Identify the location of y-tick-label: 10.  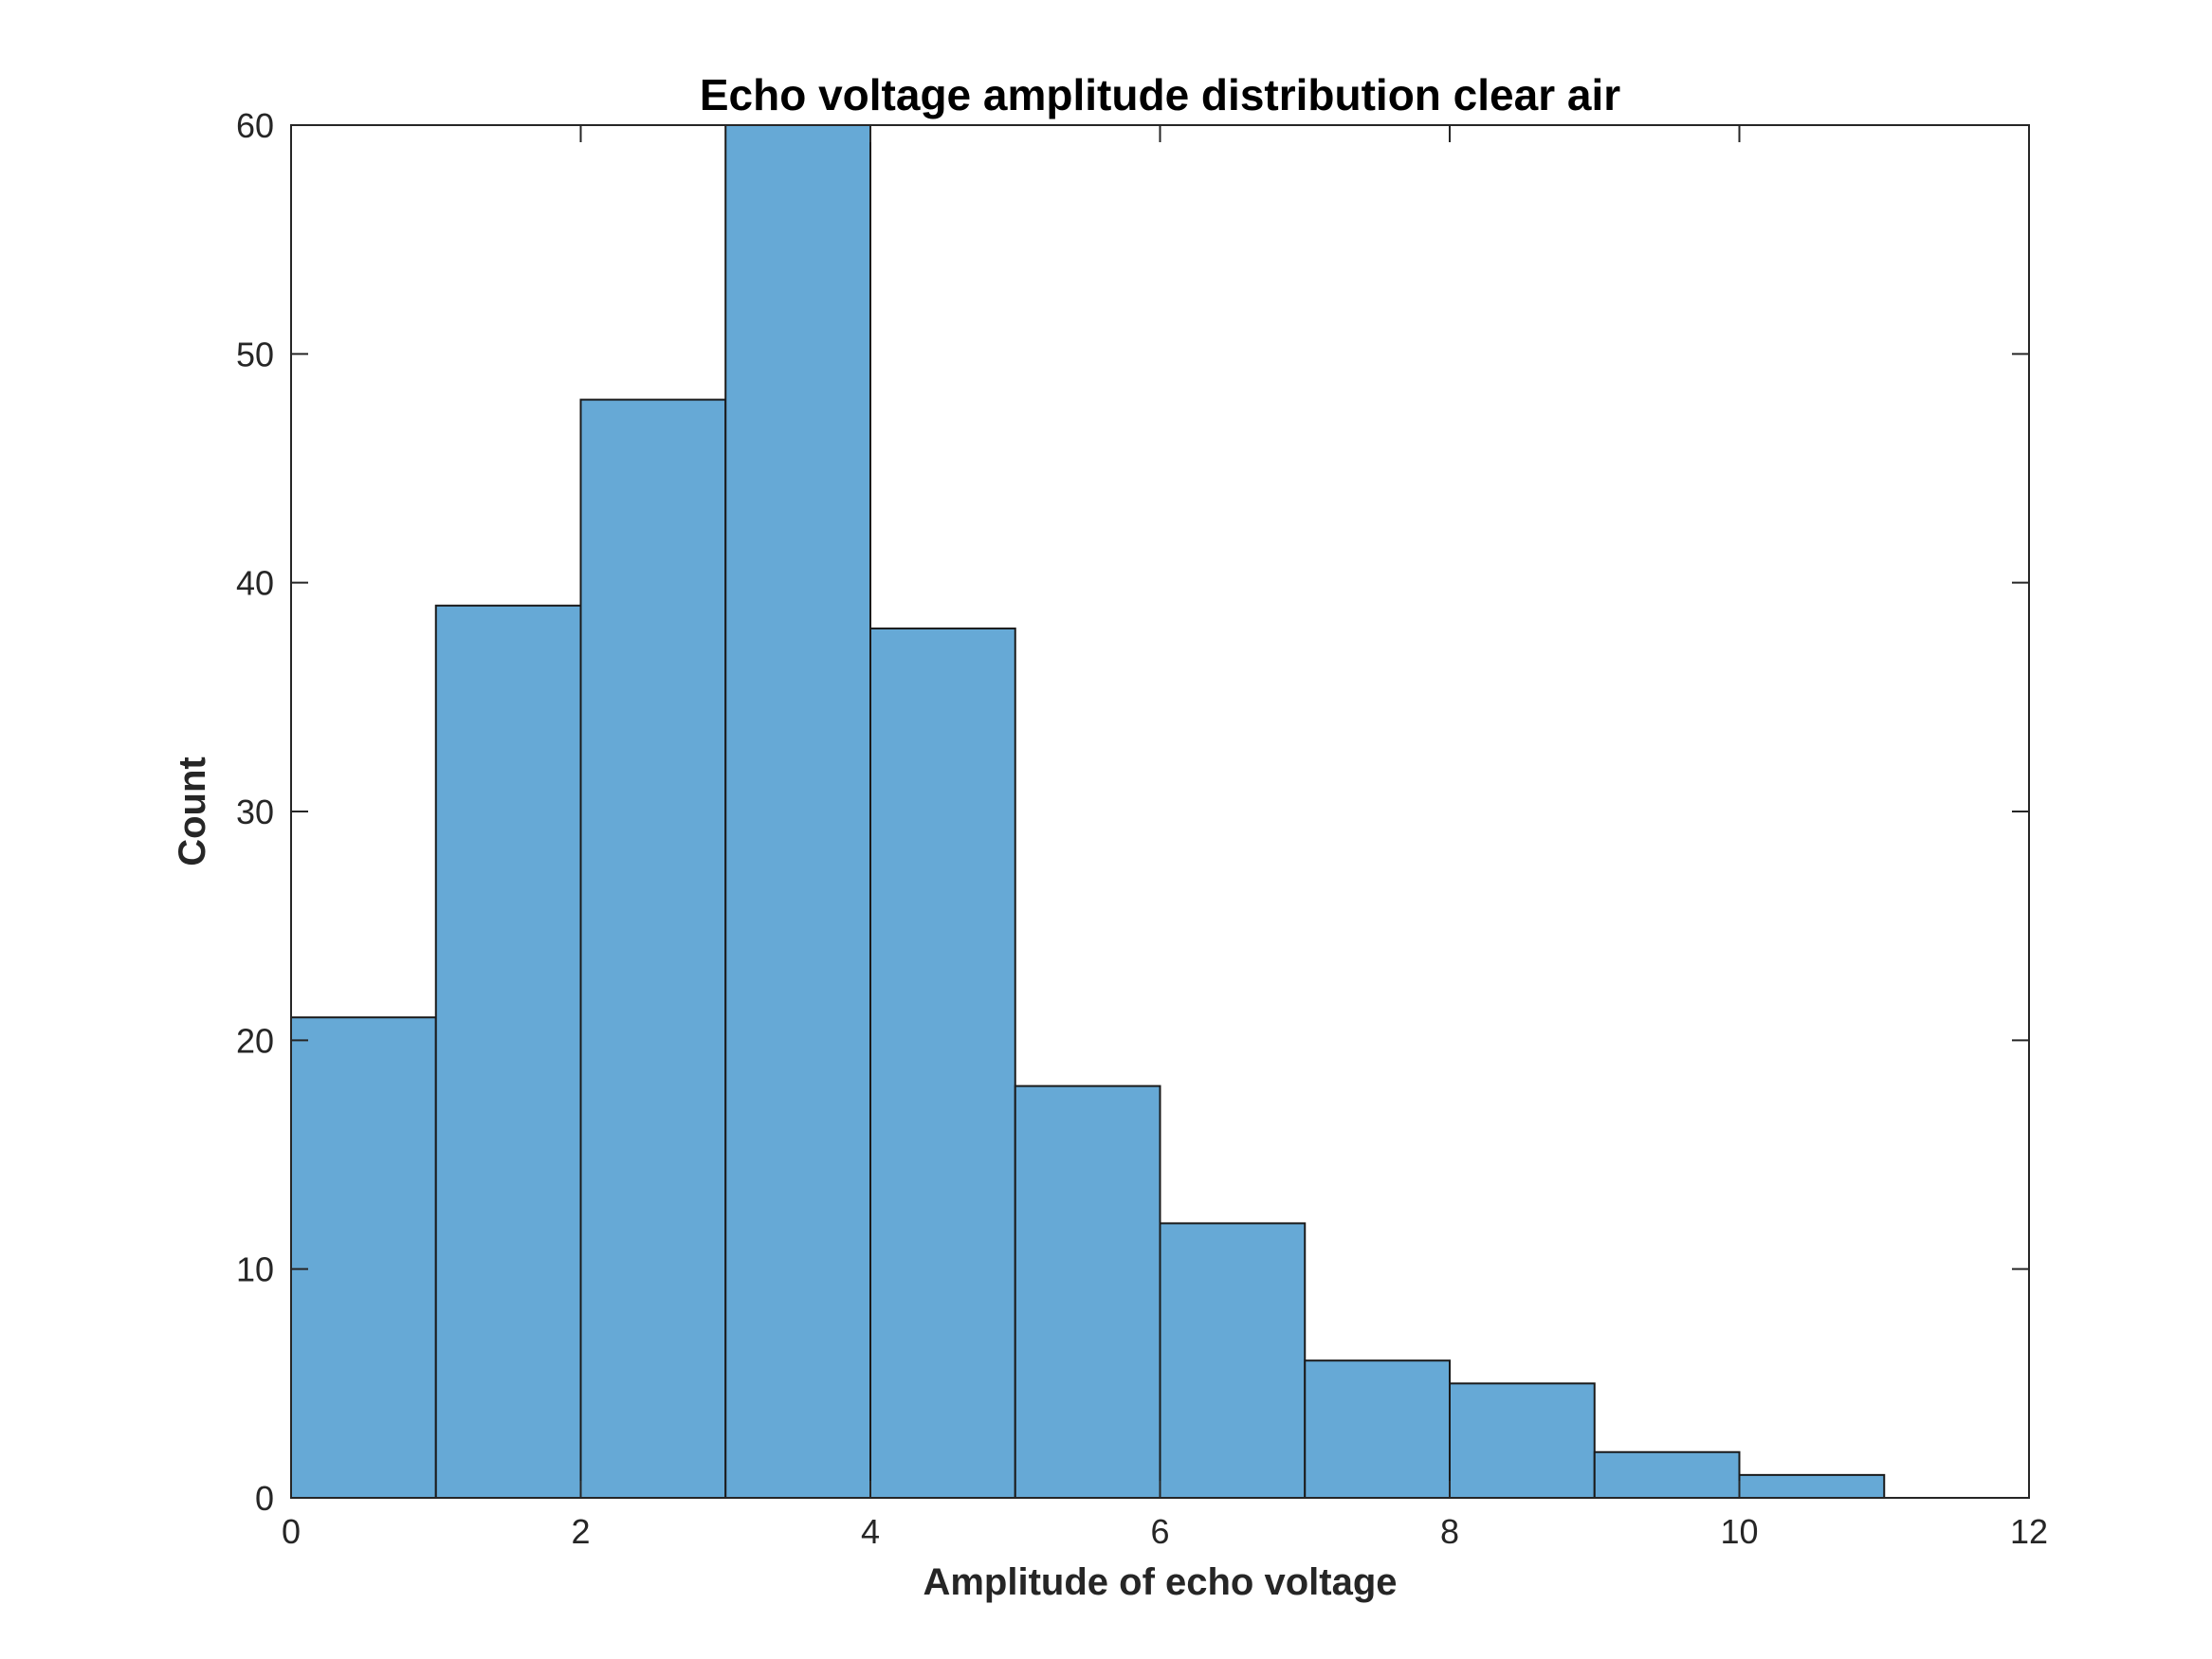
(255, 1269).